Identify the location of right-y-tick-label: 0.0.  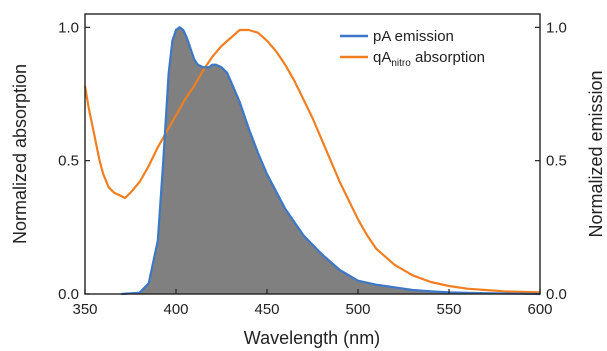
(556, 294).